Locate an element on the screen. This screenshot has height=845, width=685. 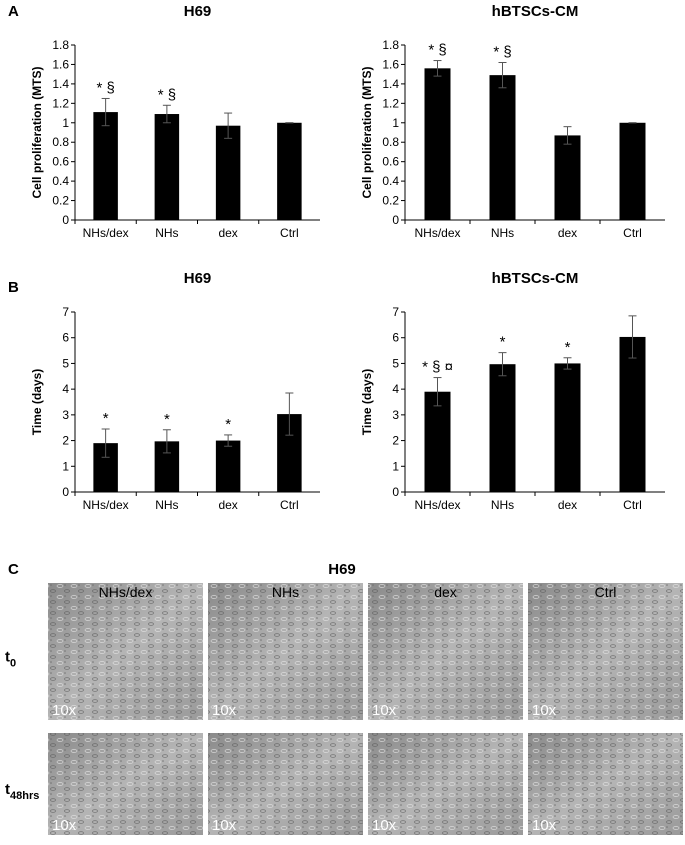
y-tick-label: 0.6 is located at coordinates (390, 162).